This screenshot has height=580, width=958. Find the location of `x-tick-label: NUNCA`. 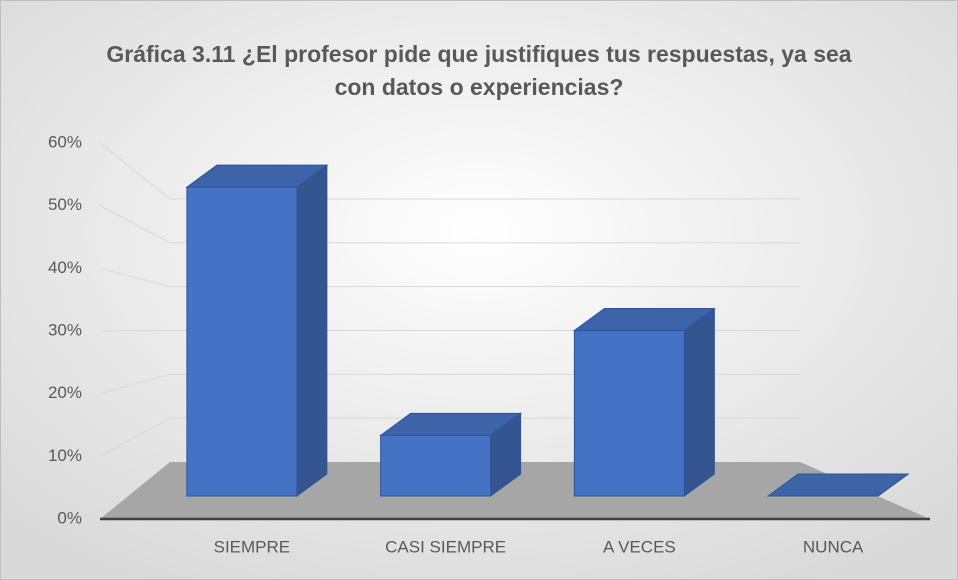

x-tick-label: NUNCA is located at coordinates (833, 546).